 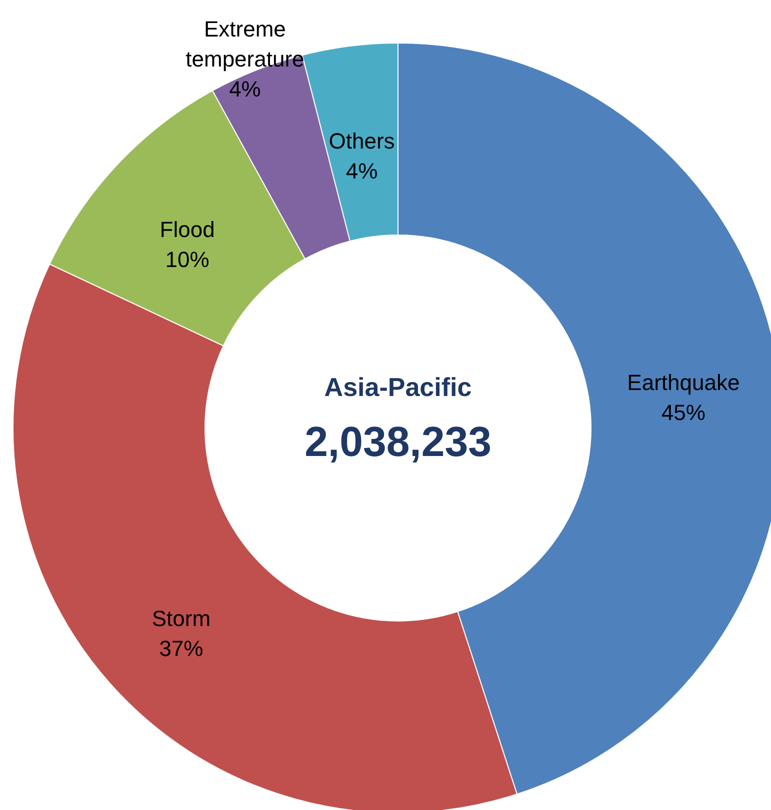 What do you see at coordinates (683, 412) in the screenshot?
I see `data-label: 45%` at bounding box center [683, 412].